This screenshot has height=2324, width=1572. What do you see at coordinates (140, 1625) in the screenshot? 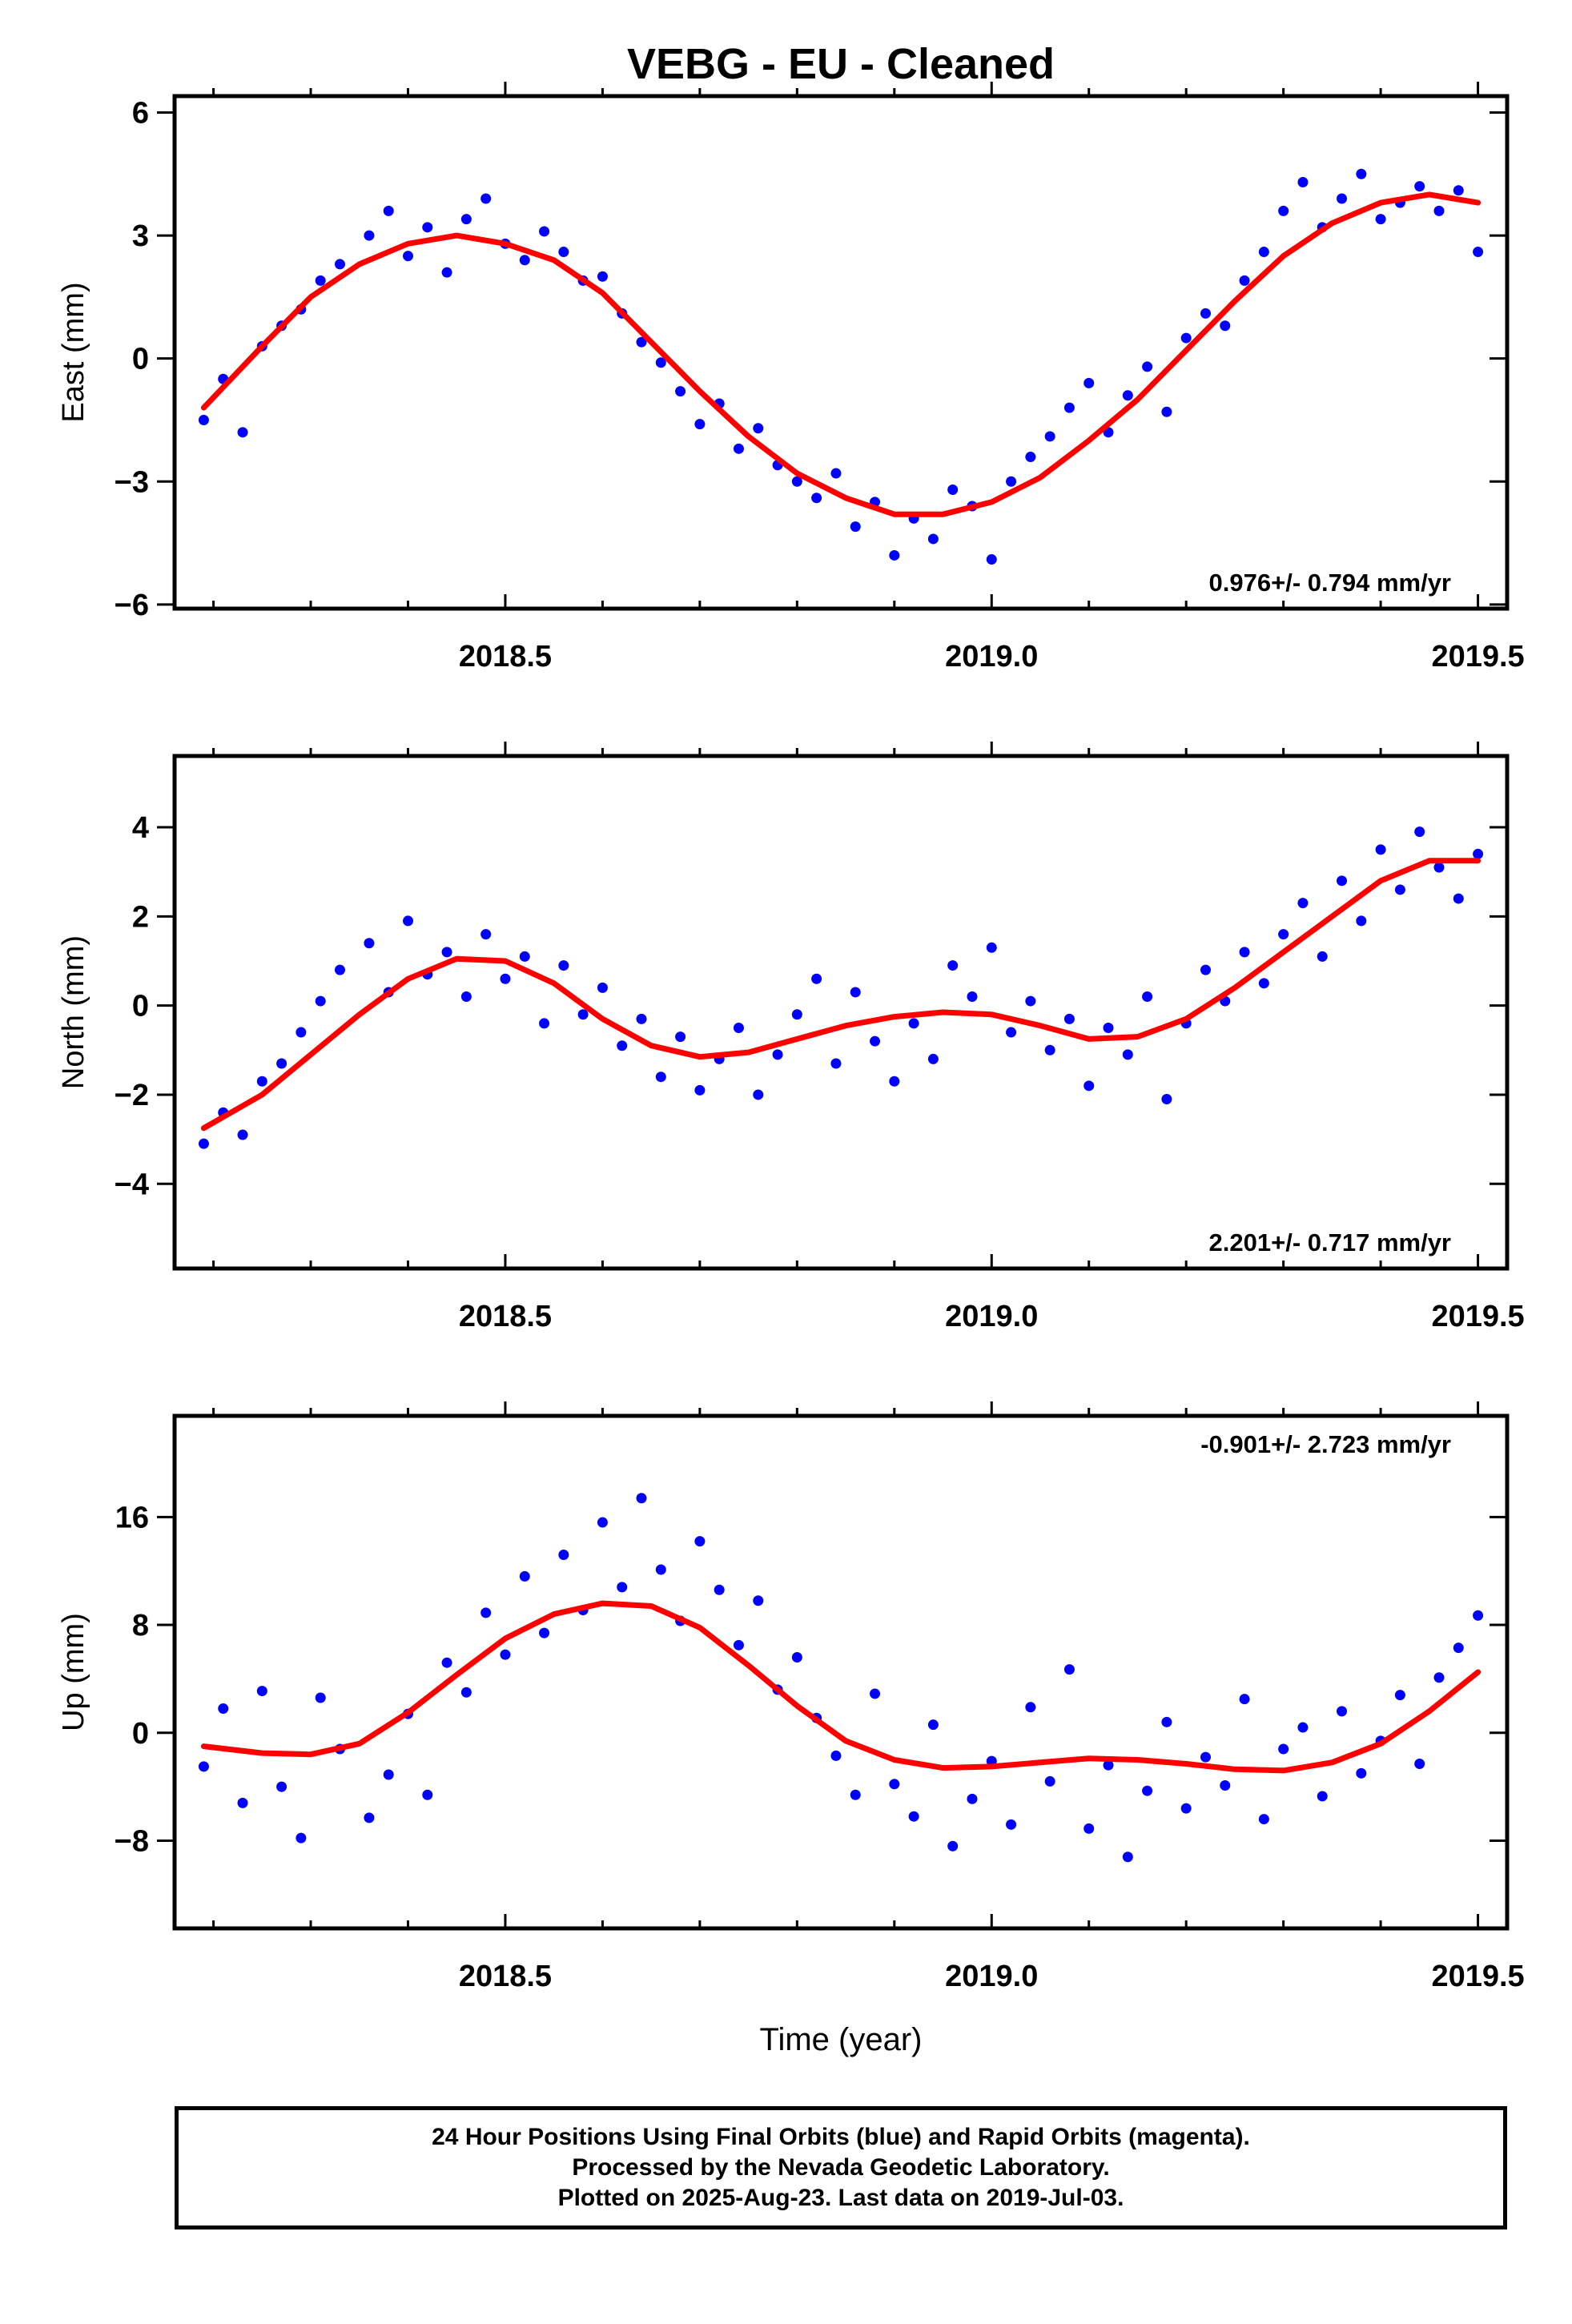
I see `up-ytick-label: 8` at bounding box center [140, 1625].